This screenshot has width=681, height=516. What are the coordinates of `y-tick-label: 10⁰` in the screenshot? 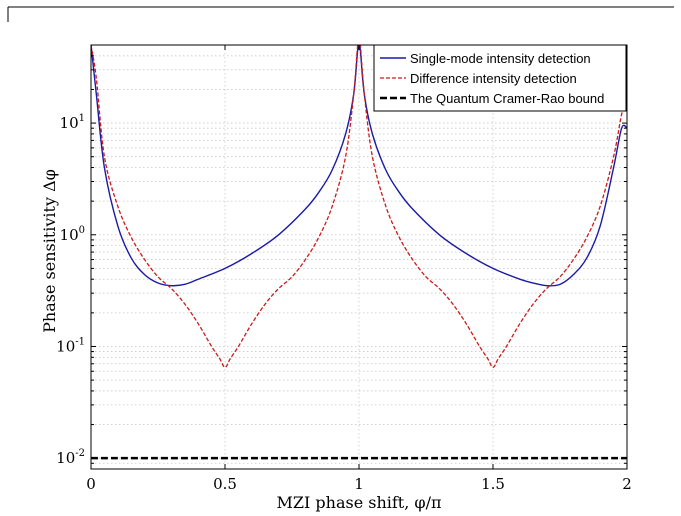 It's located at (72, 234).